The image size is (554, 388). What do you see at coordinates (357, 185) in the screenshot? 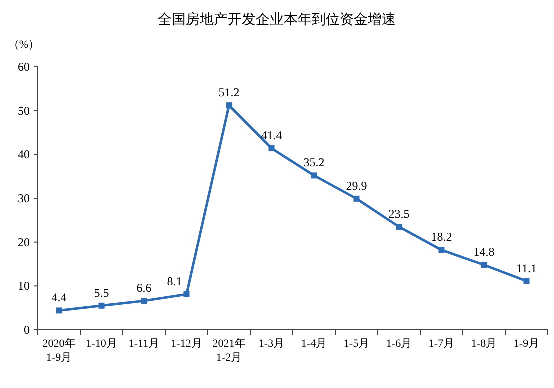
I see `data-label: 29.9` at bounding box center [357, 185].